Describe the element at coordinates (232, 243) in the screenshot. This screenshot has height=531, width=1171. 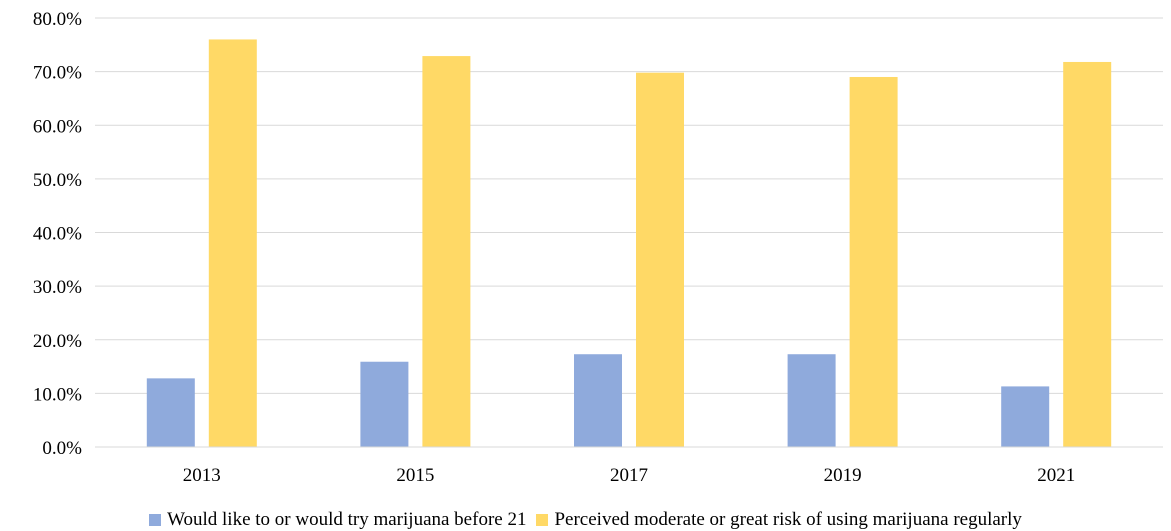
I see `bar-series-2-2013` at that location.